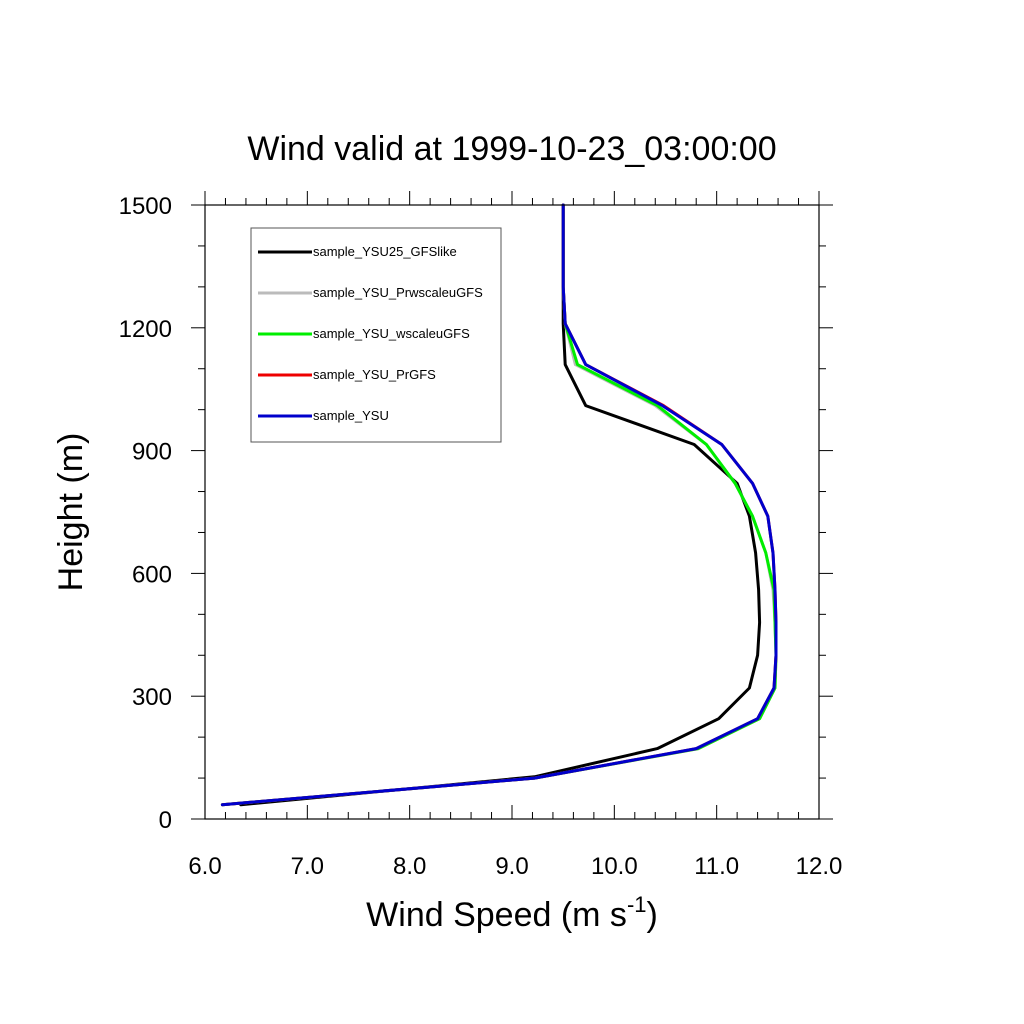 The width and height of the screenshot is (1024, 1024). Describe the element at coordinates (351, 415) in the screenshot. I see `legend-label-4: sample_YSU` at that location.